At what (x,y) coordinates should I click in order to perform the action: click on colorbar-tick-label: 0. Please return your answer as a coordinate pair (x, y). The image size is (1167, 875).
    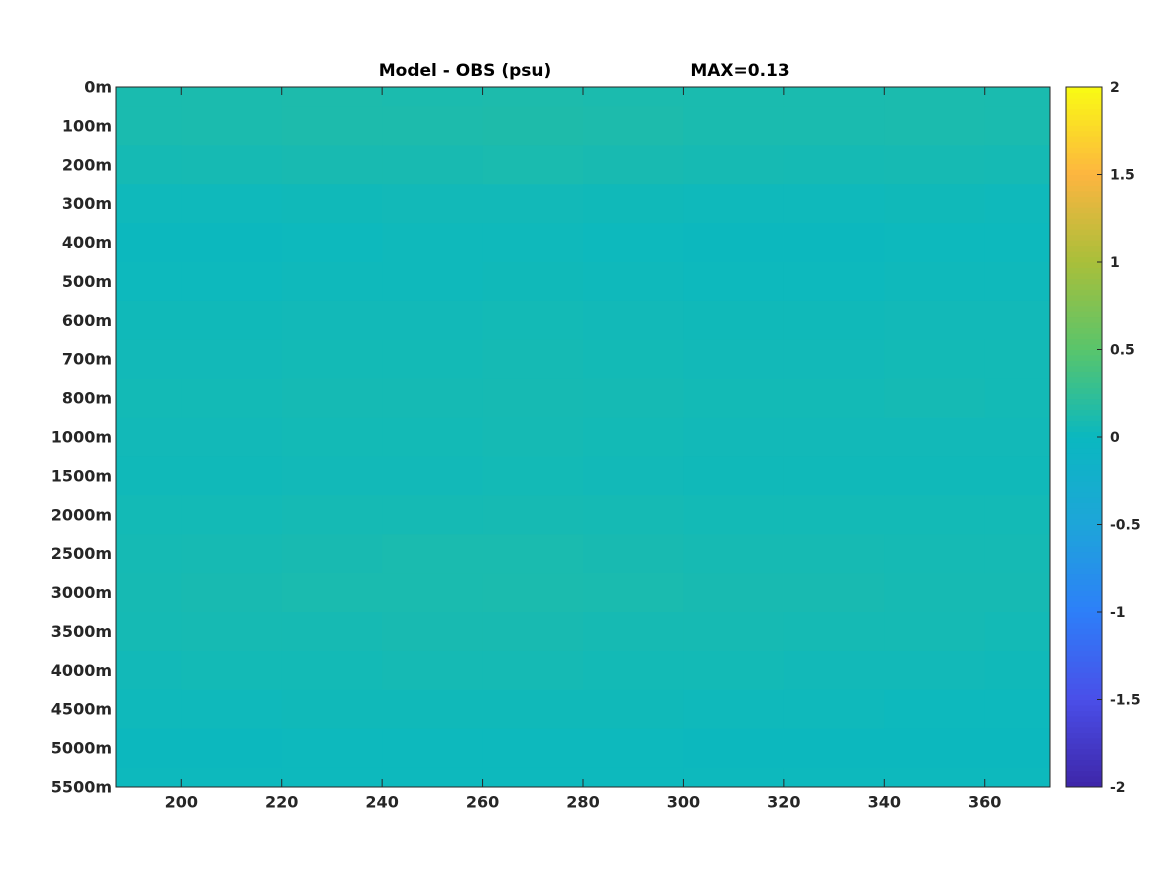
    Looking at the image, I should click on (1115, 438).